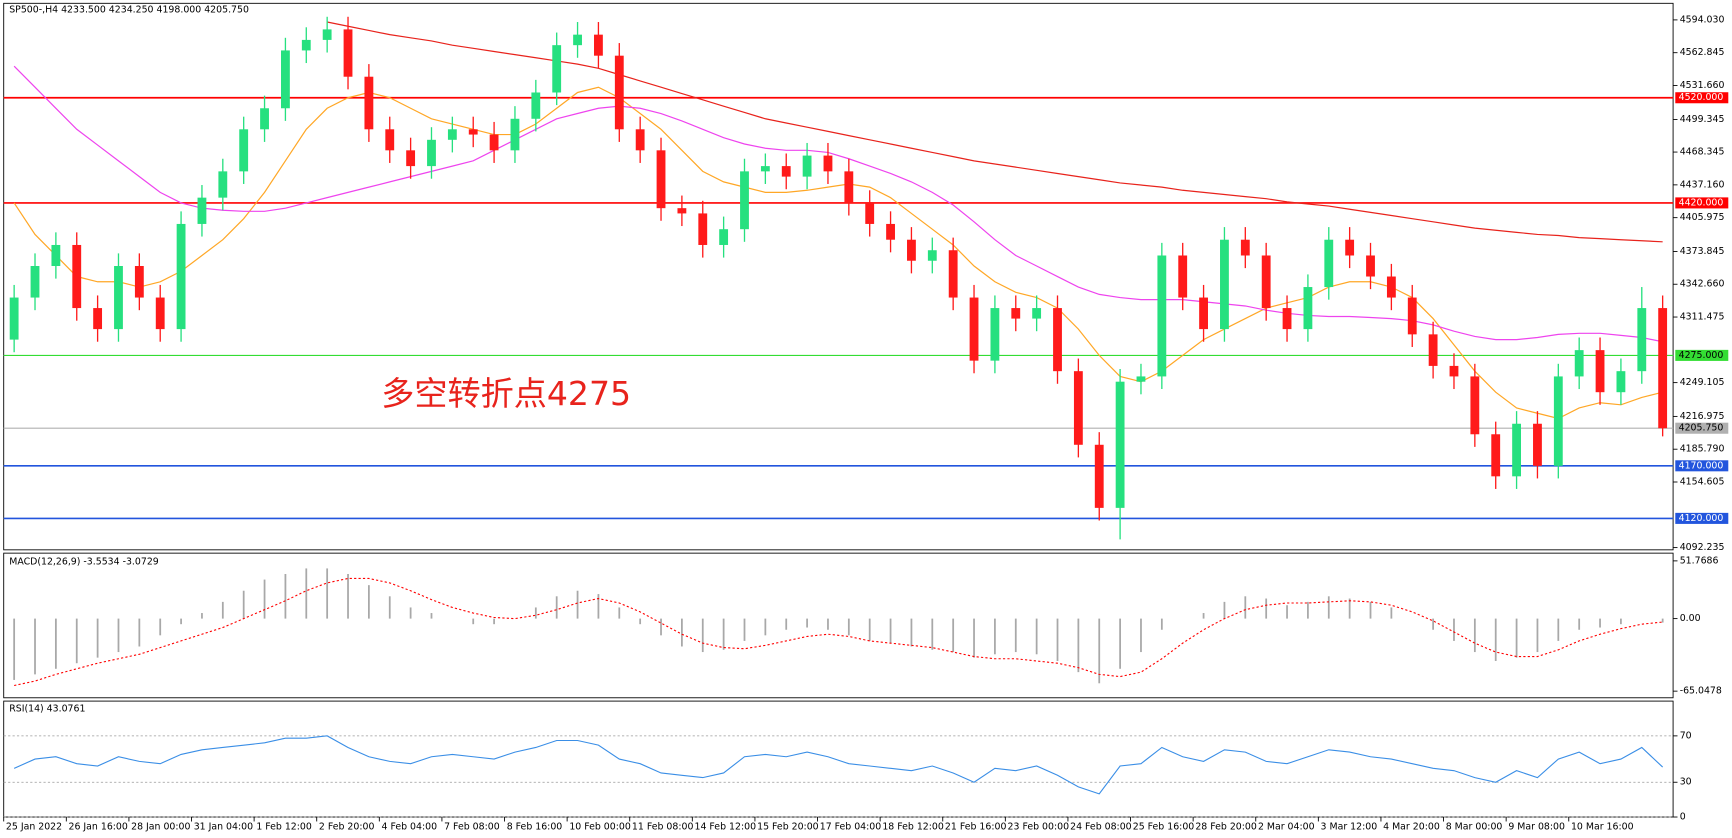  Describe the element at coordinates (1702, 449) in the screenshot. I see `y-tick-label: 4185.790` at that location.